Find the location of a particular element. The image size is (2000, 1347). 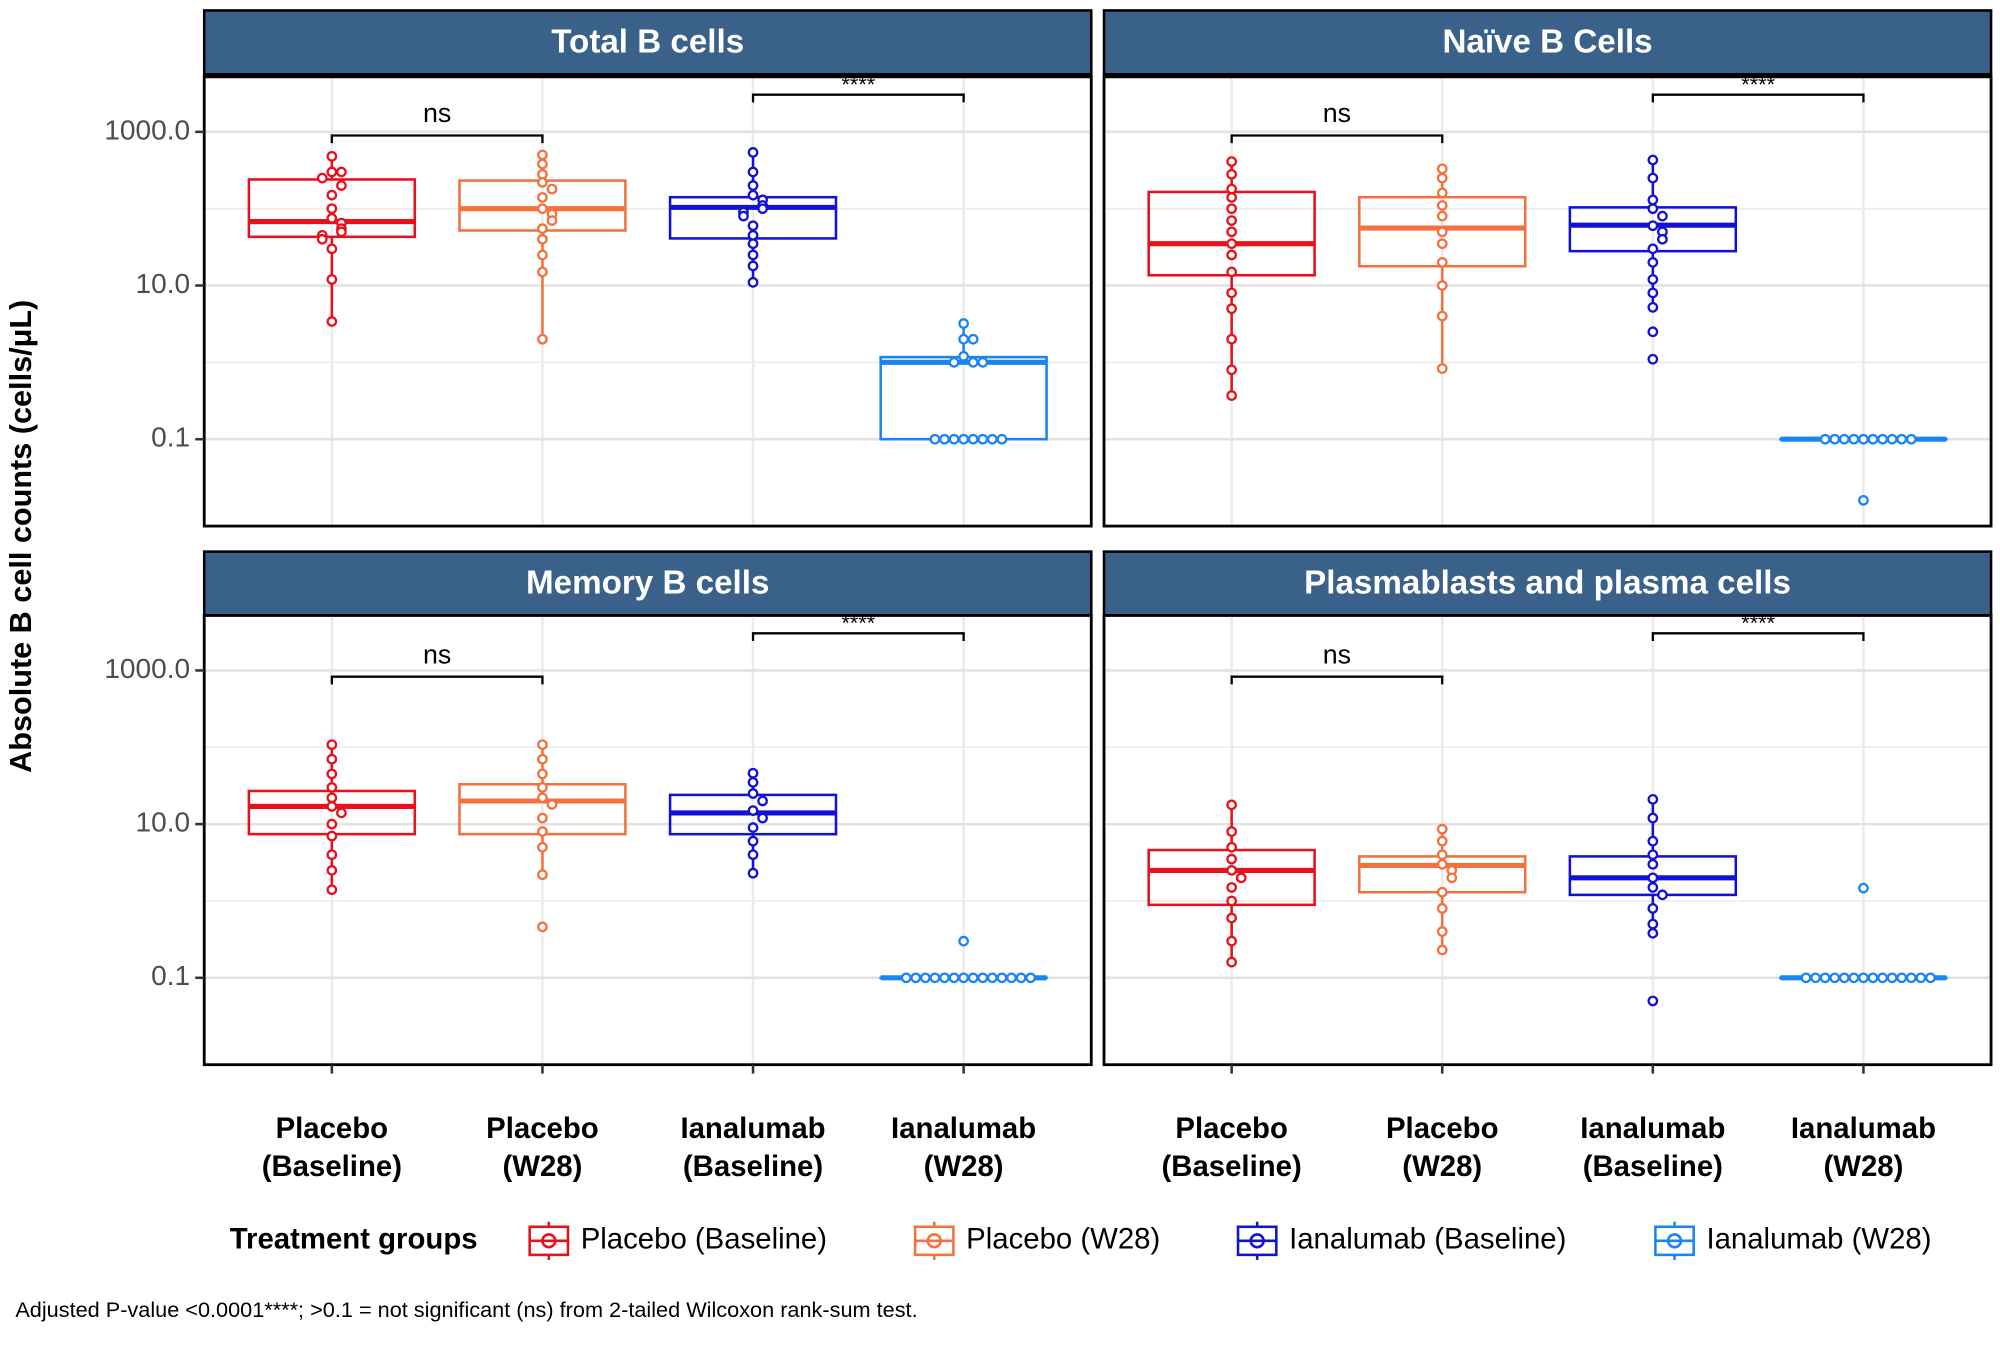

panel-border is located at coordinates (647, 840).